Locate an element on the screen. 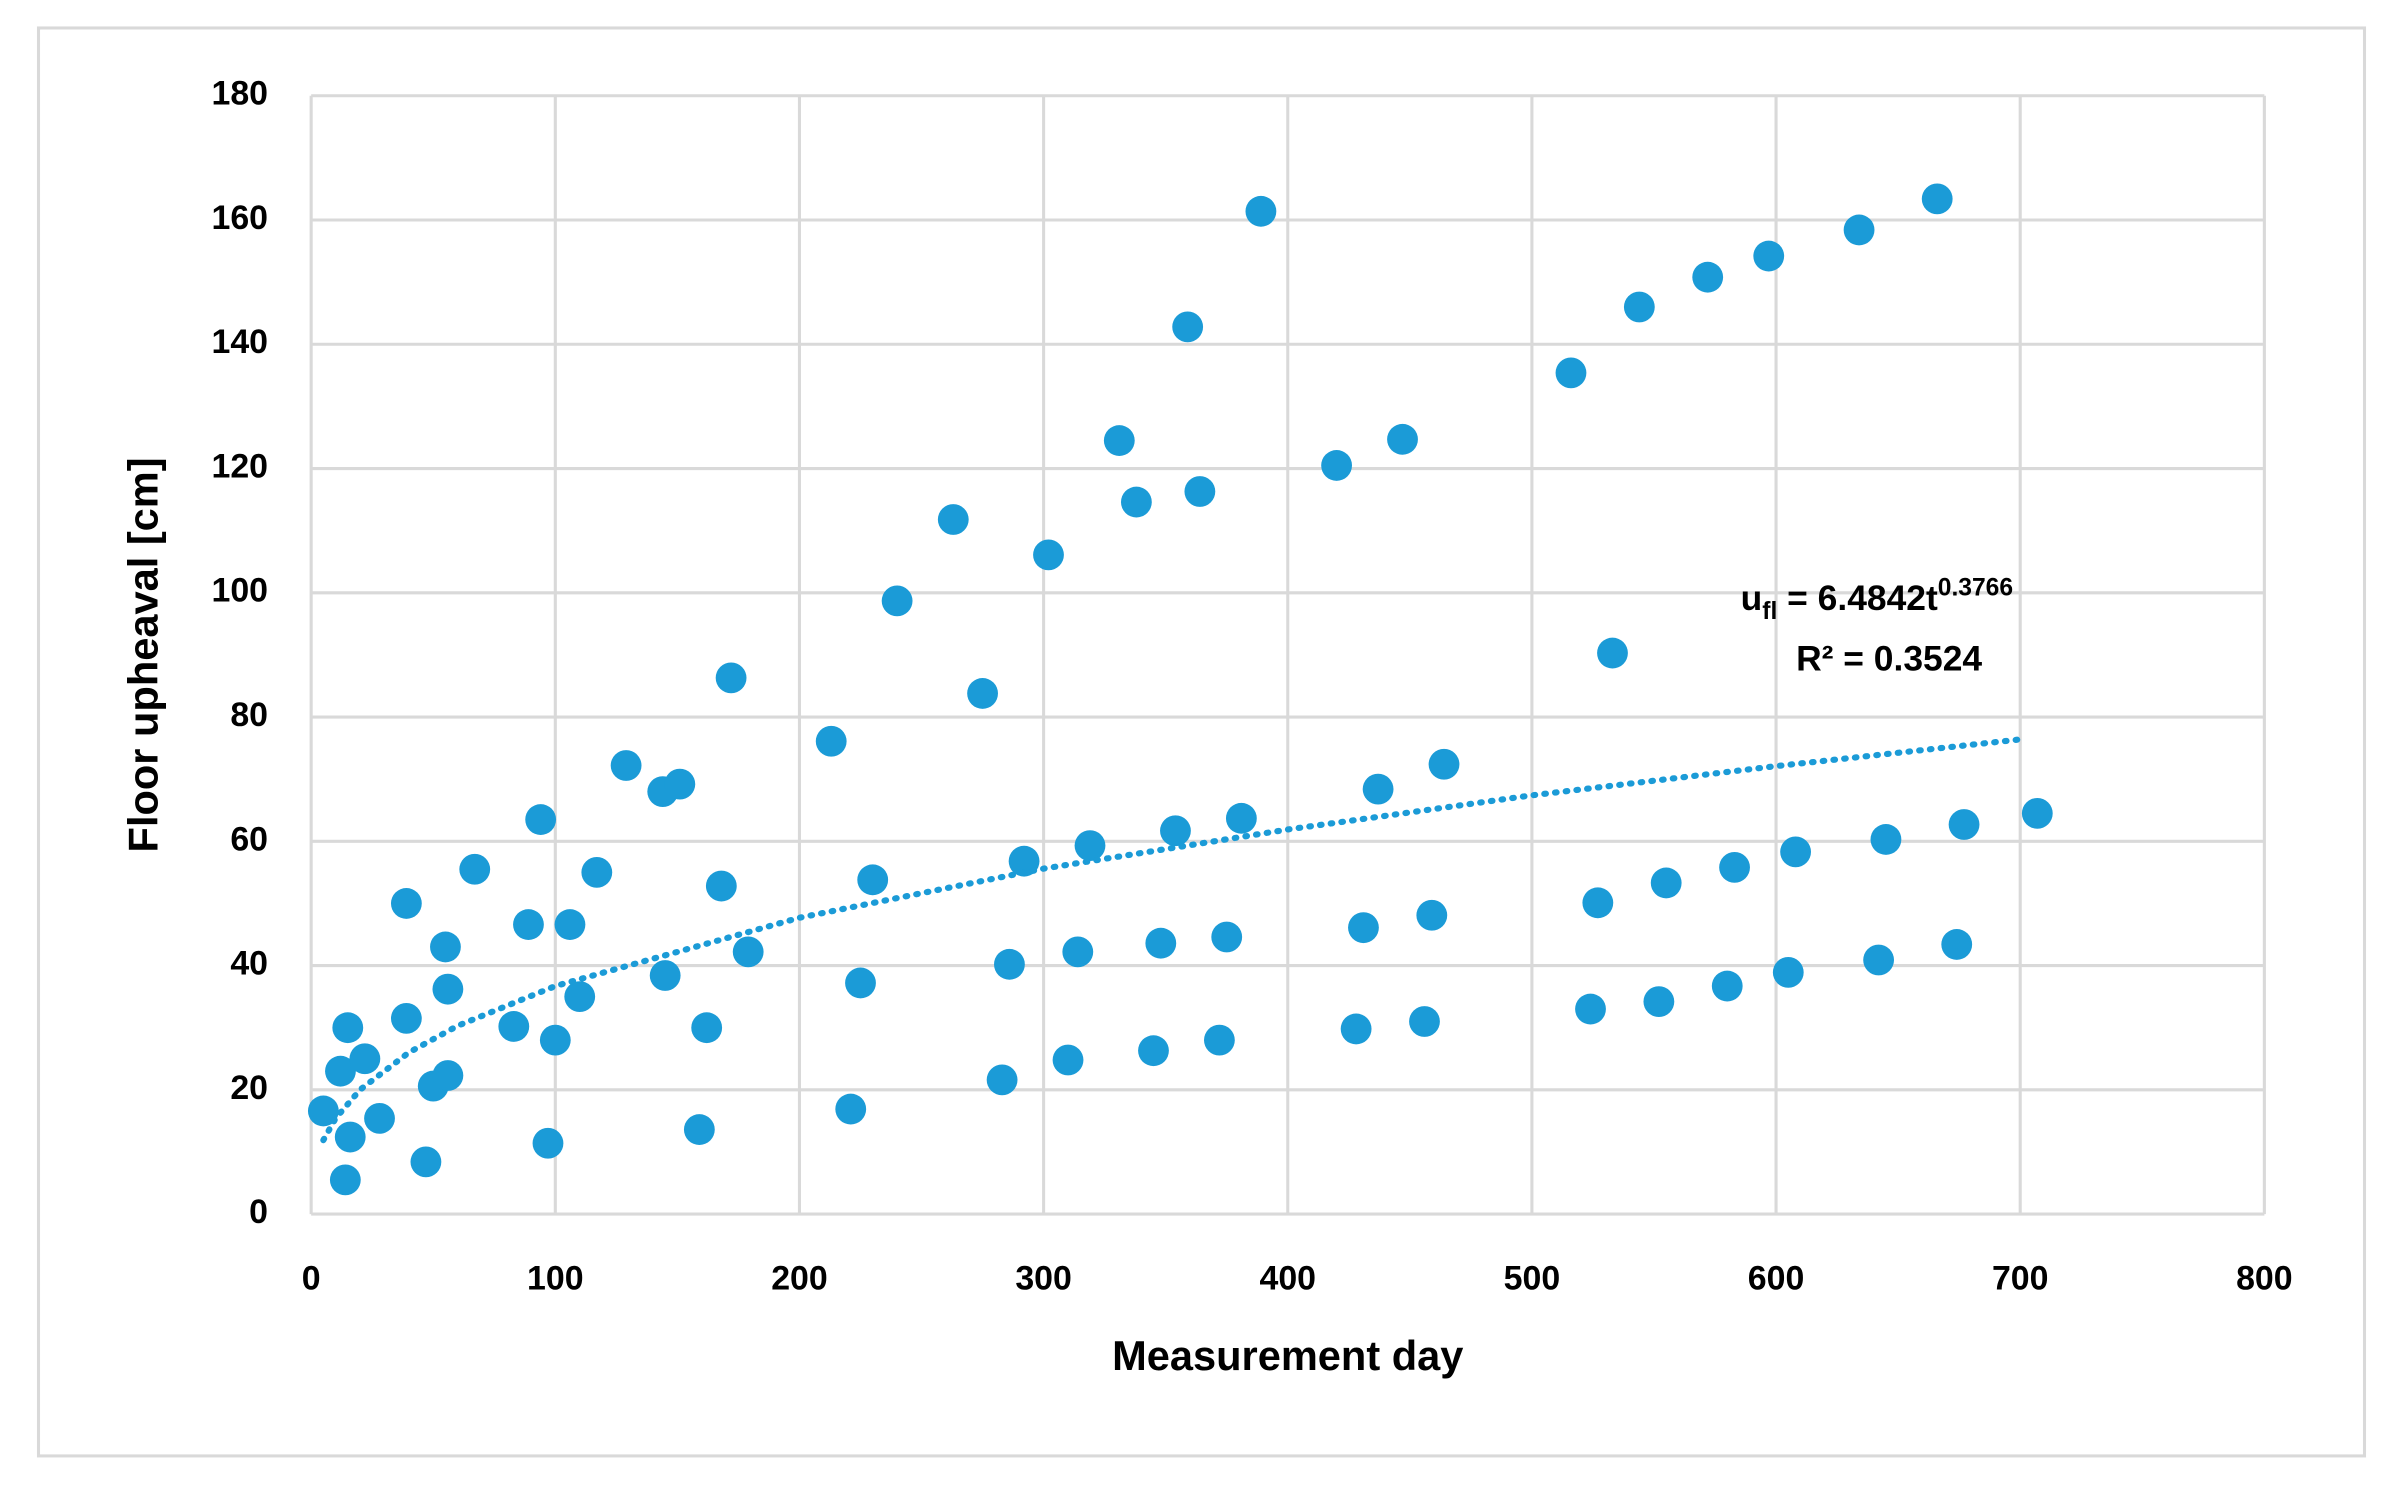  eq-var: u is located at coordinates (1752, 598).